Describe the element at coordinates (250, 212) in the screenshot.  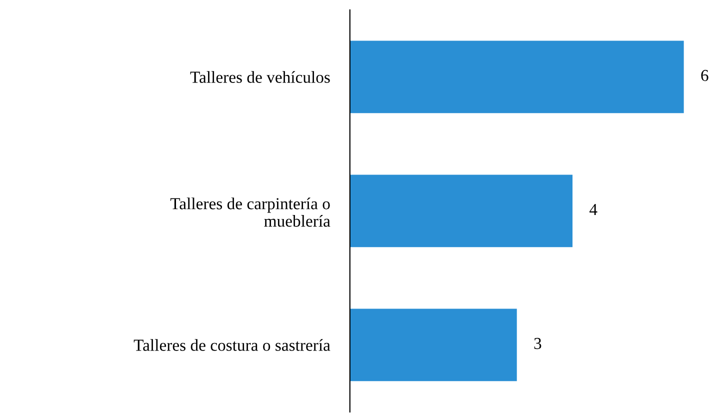
I see `y-tick-label: Talleres de carpintería o mueblería` at that location.